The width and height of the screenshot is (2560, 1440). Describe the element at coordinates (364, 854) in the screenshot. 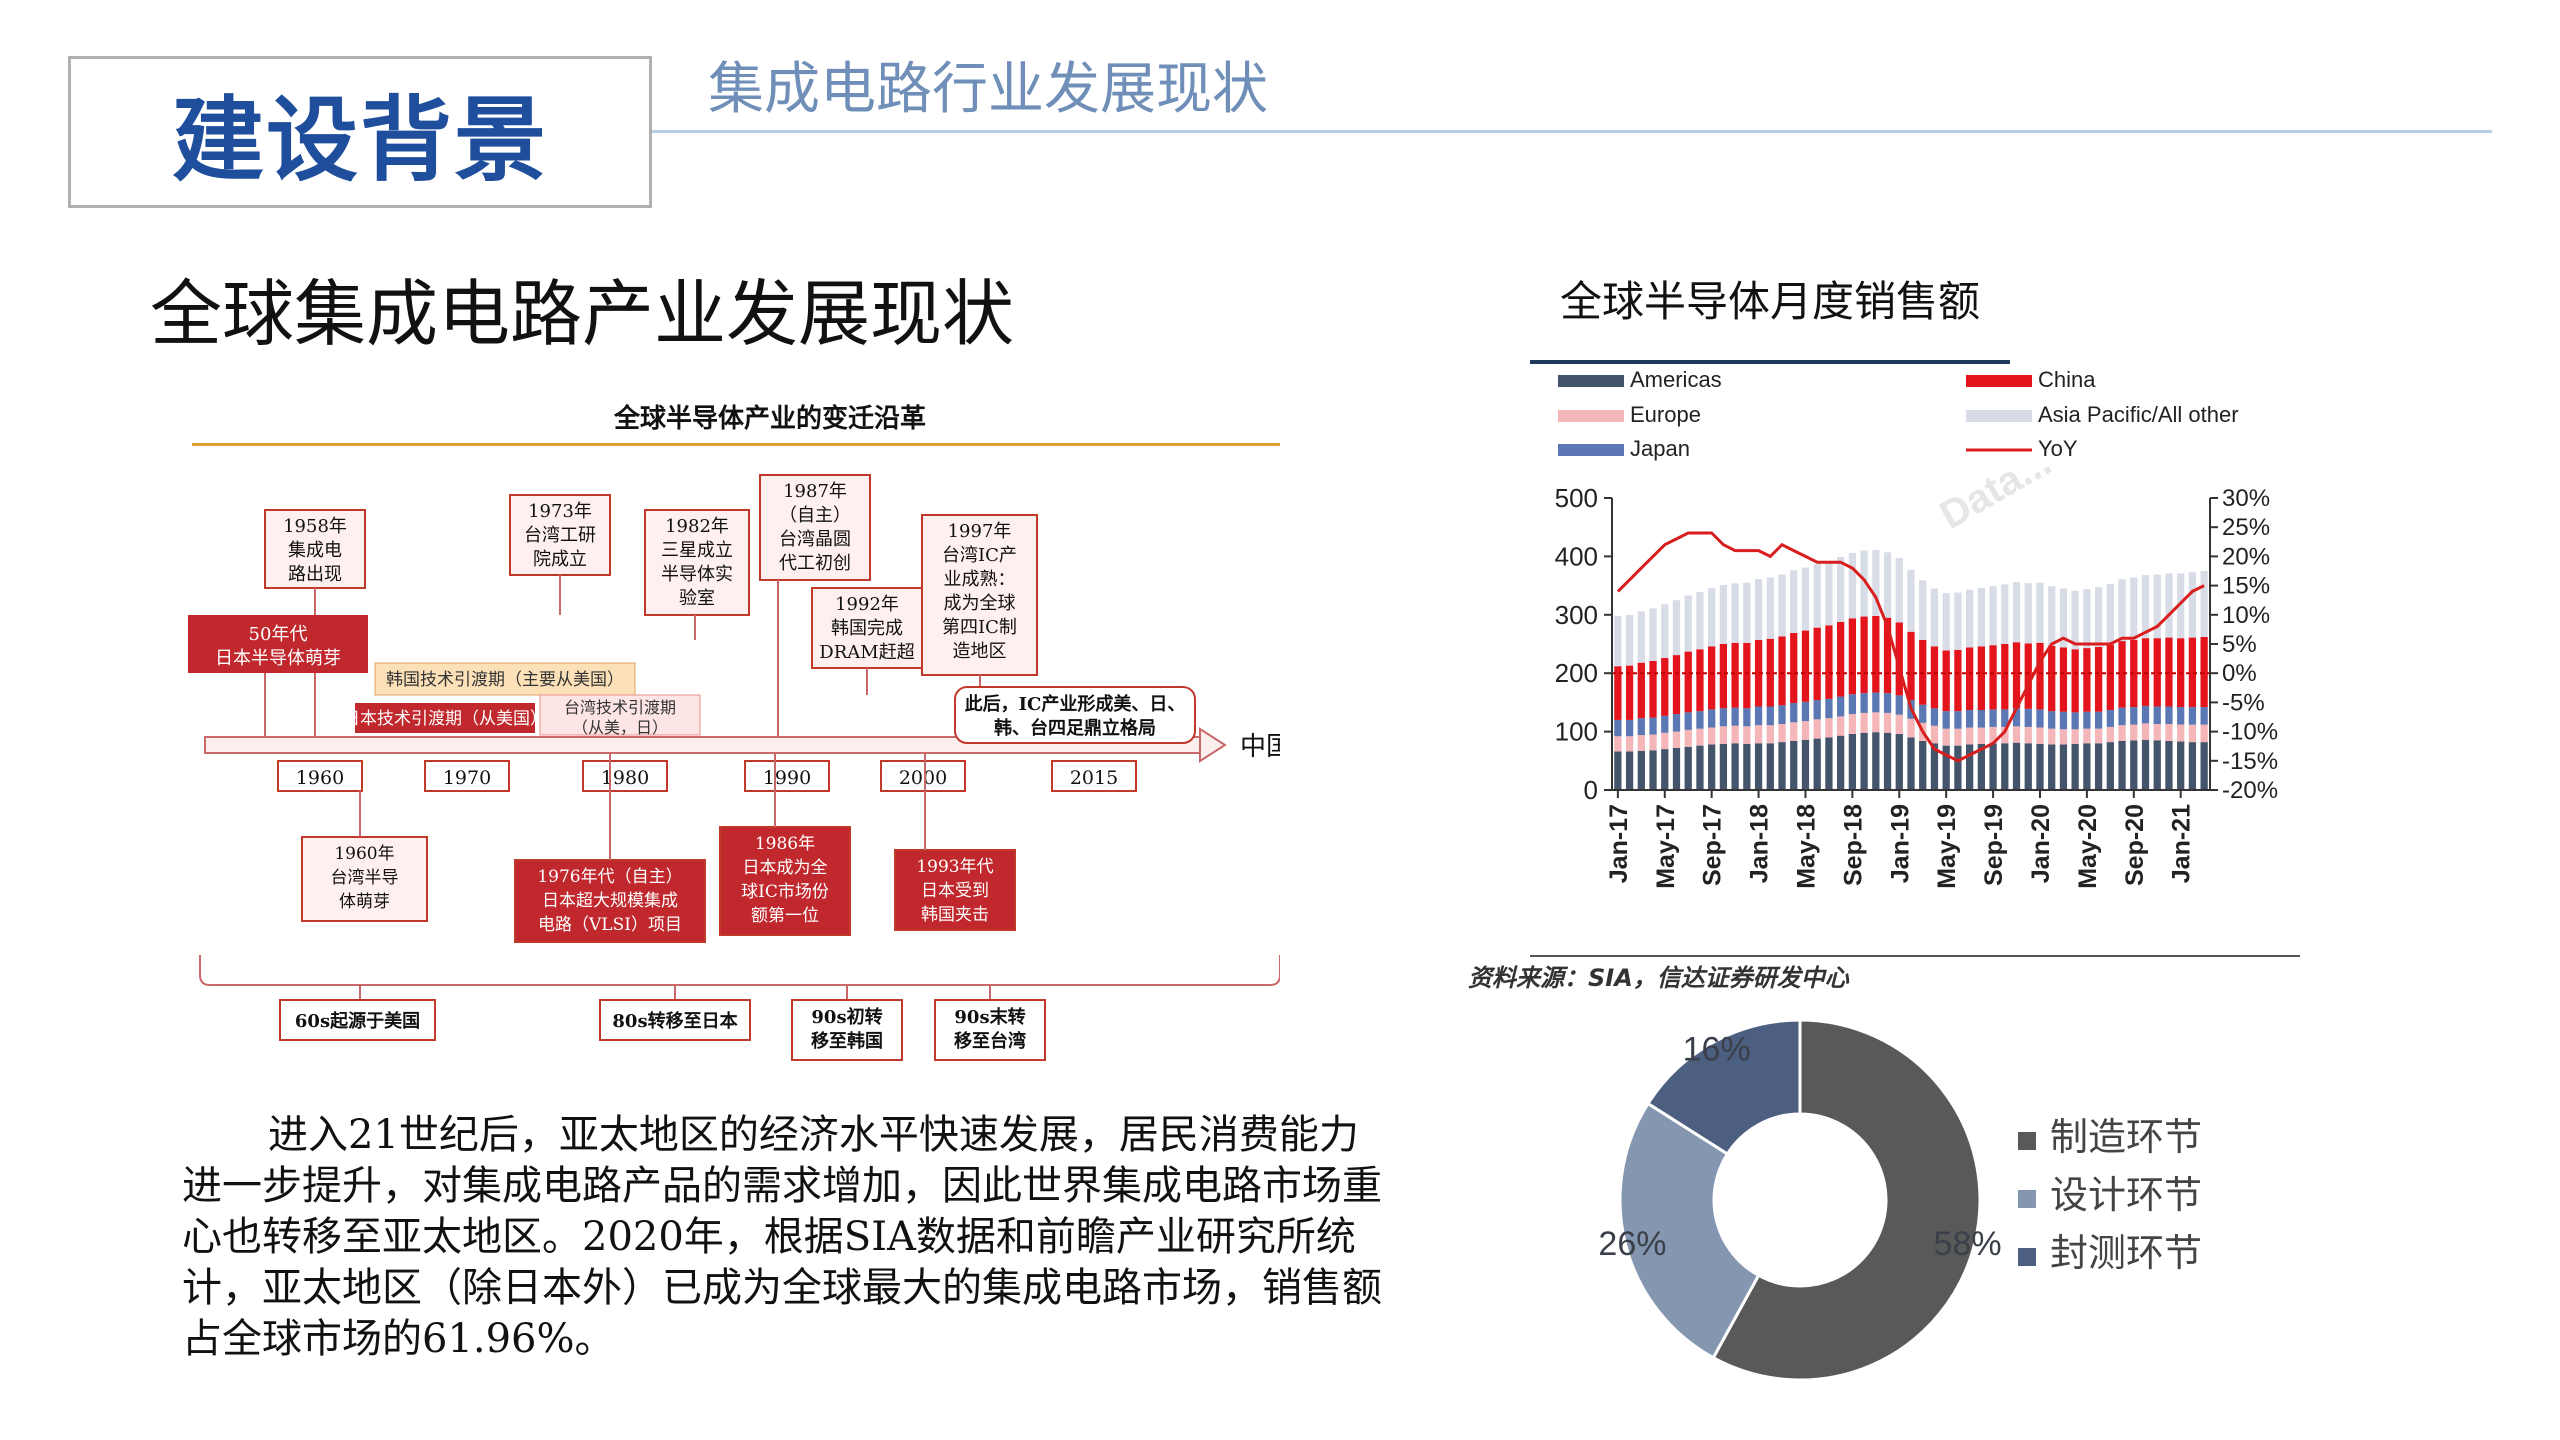

I see `timeline-event-text: 1960年` at that location.